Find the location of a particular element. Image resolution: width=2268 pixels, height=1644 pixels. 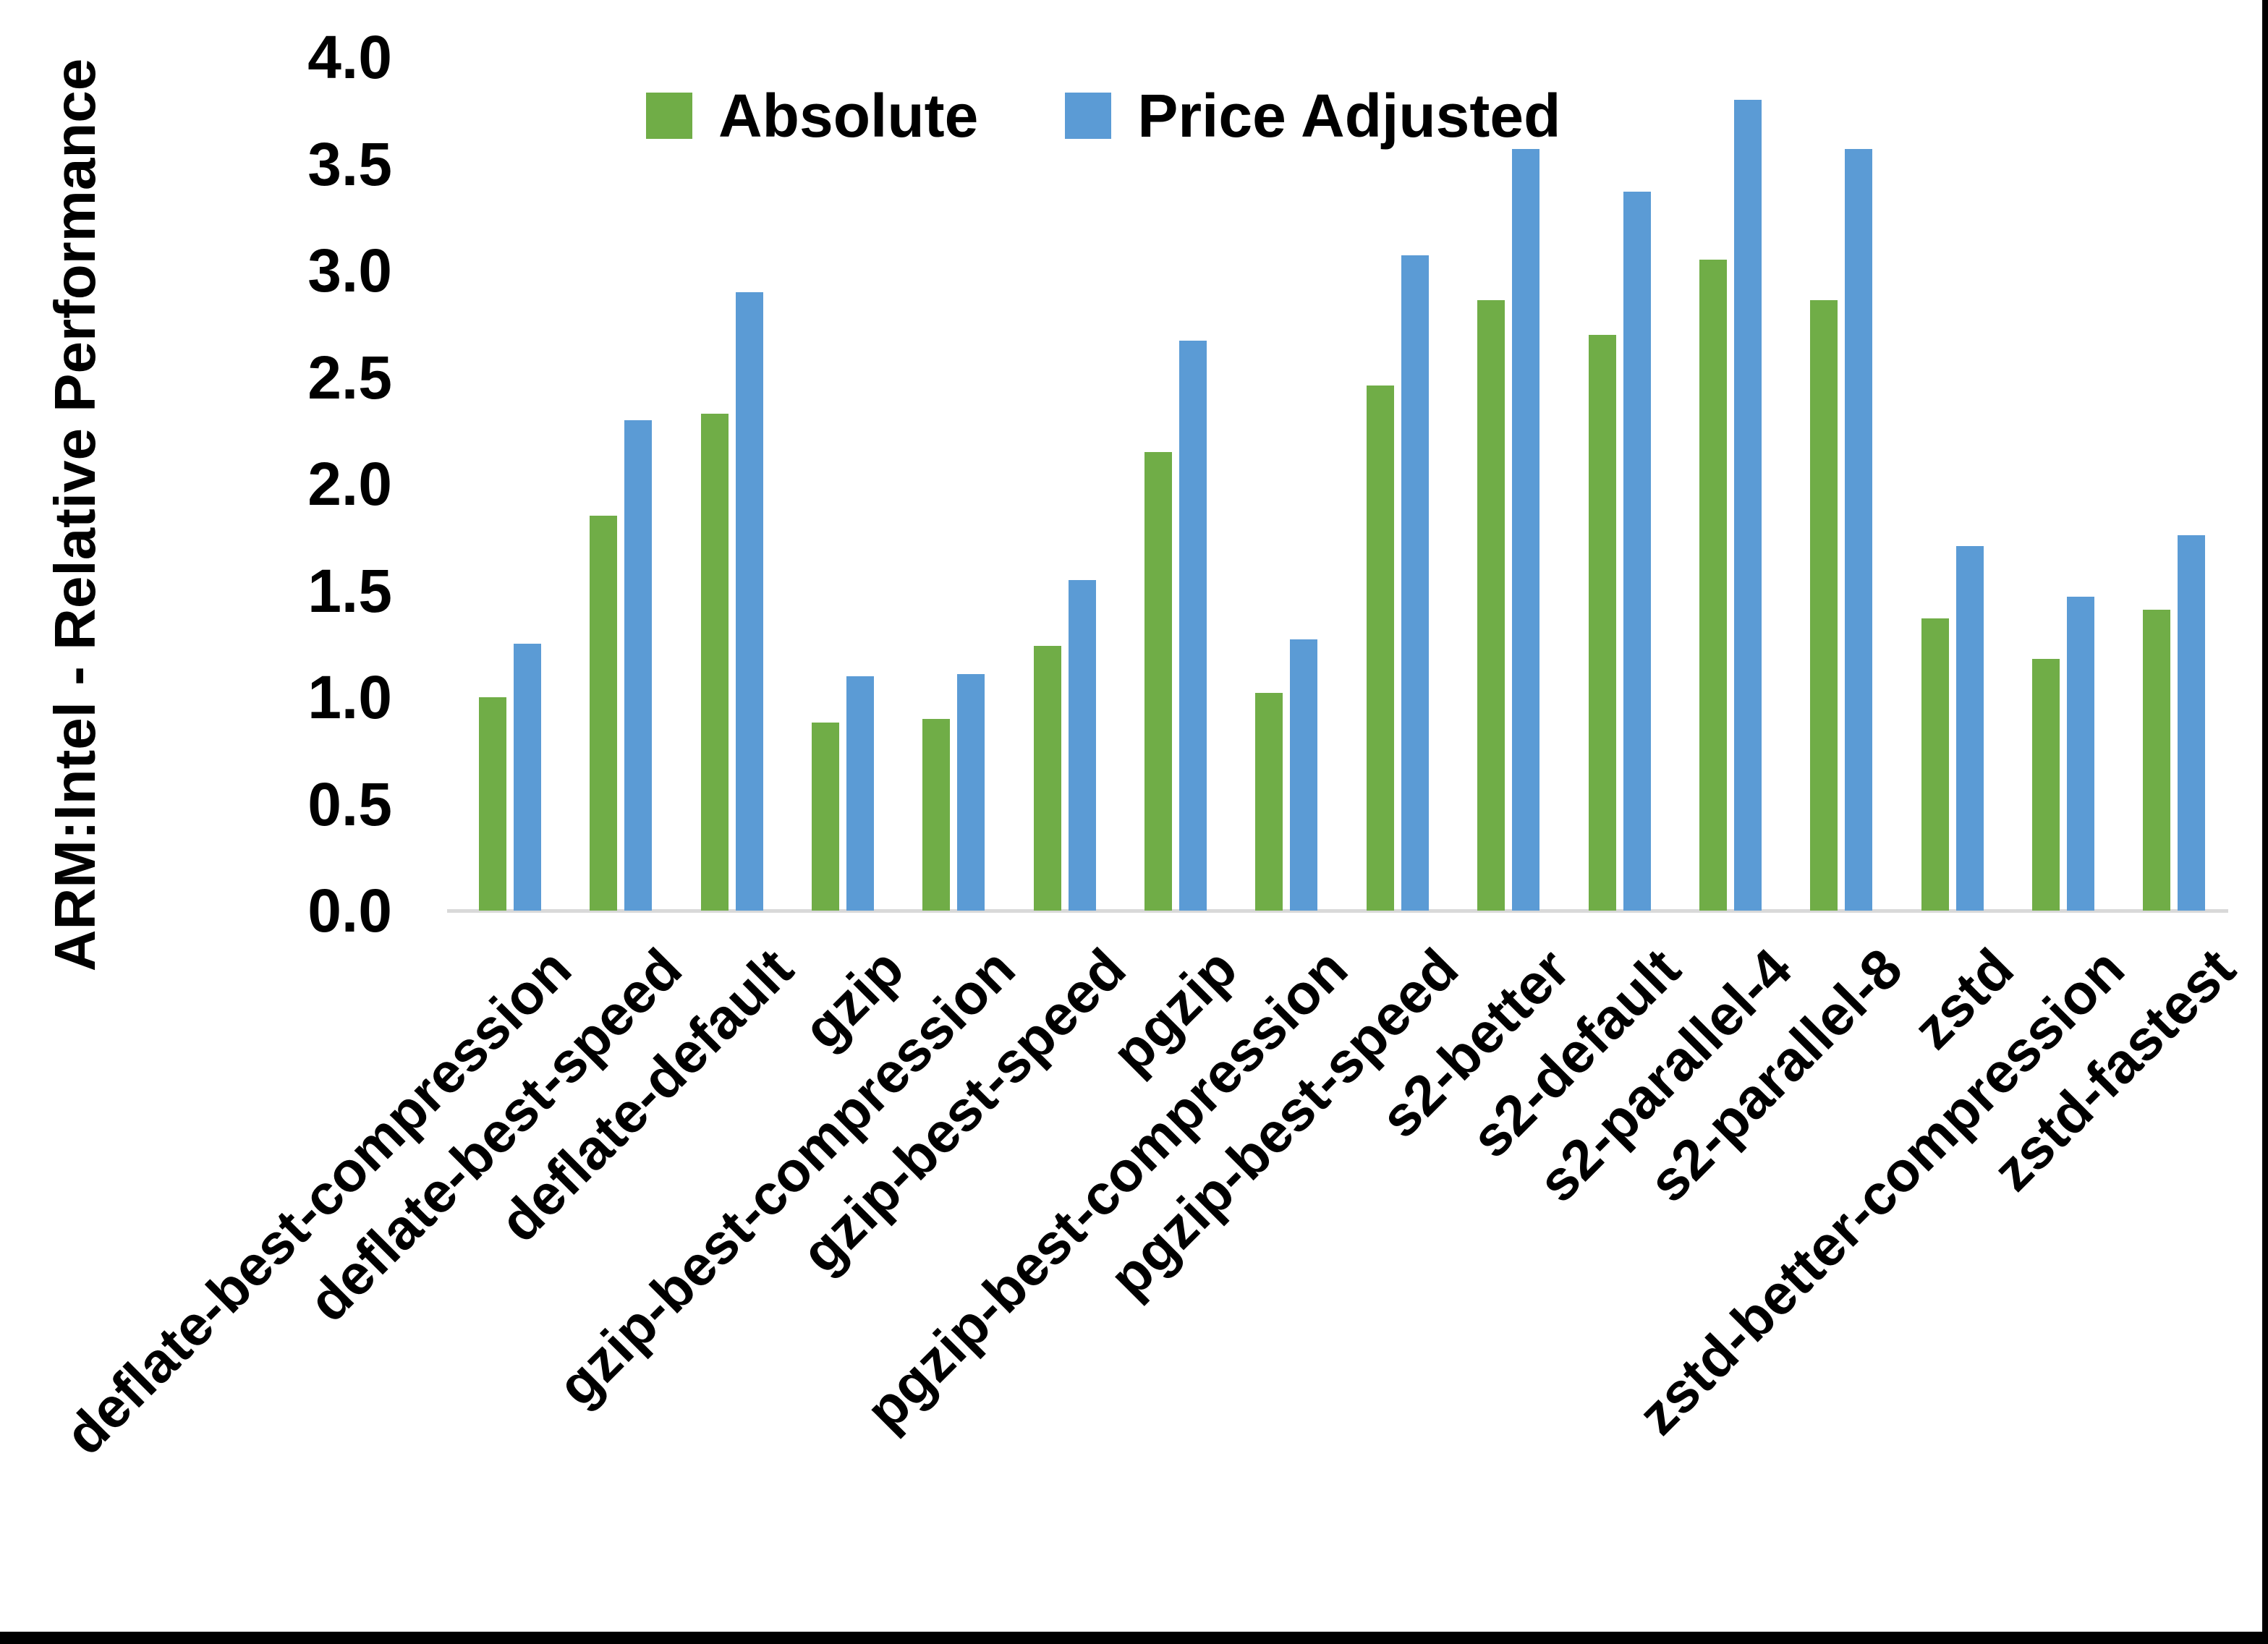

y-tick-label: 2.5 is located at coordinates (349, 377).